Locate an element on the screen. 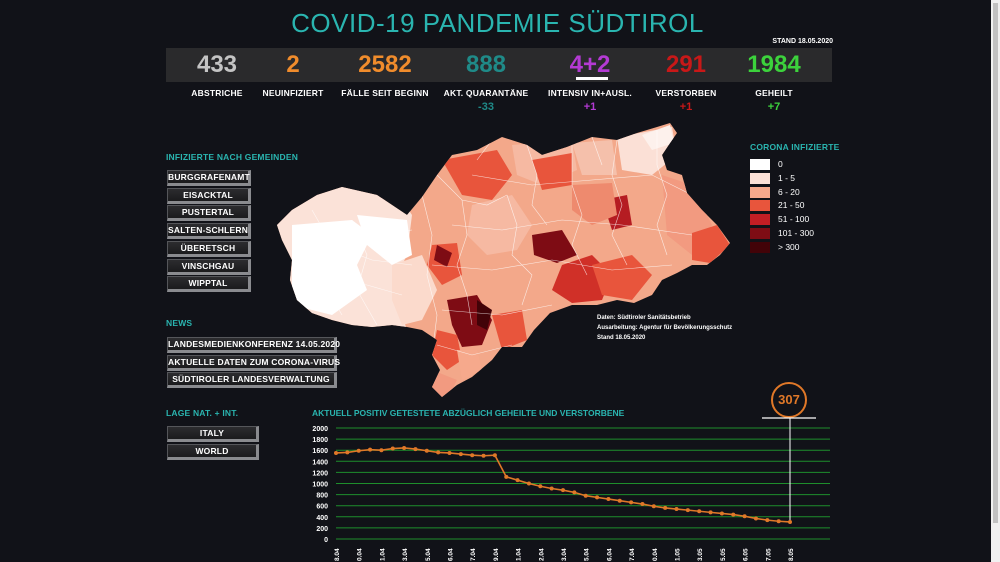  stat-label-intensiv: INTENSIV IN+AUSL. is located at coordinates (590, 93).